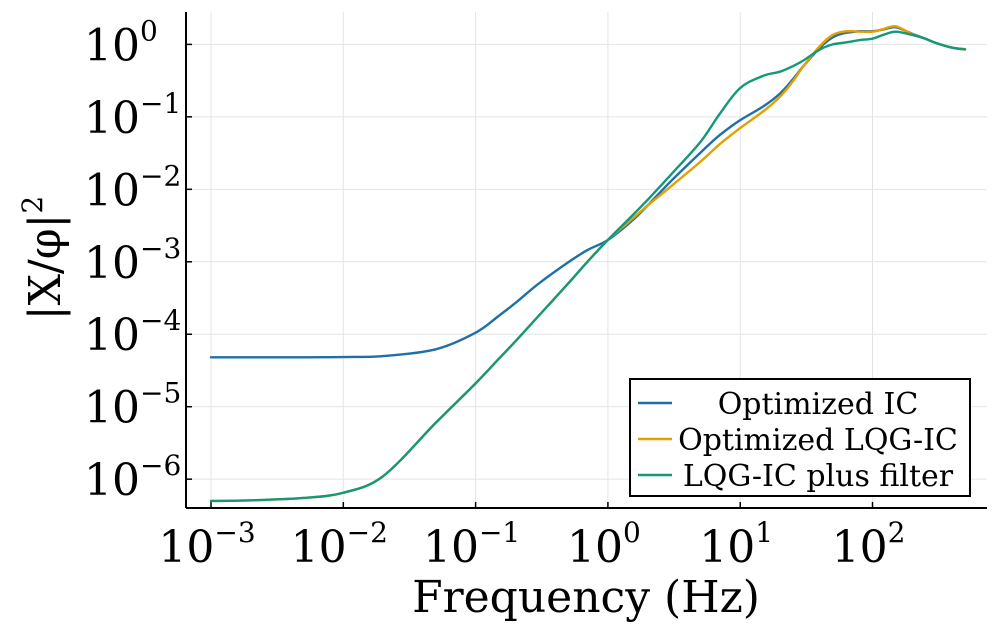 This screenshot has height=640, width=997. I want to click on x-tick-exponent: −1, so click(499, 532).